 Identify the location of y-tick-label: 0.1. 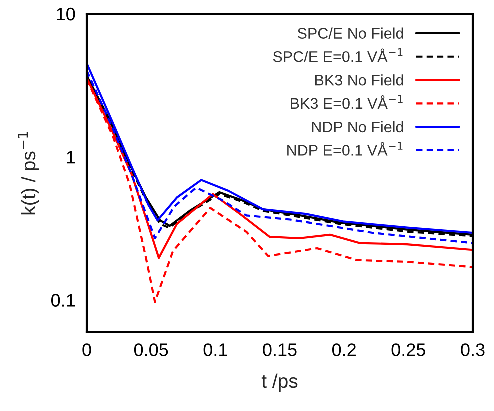
(63, 300).